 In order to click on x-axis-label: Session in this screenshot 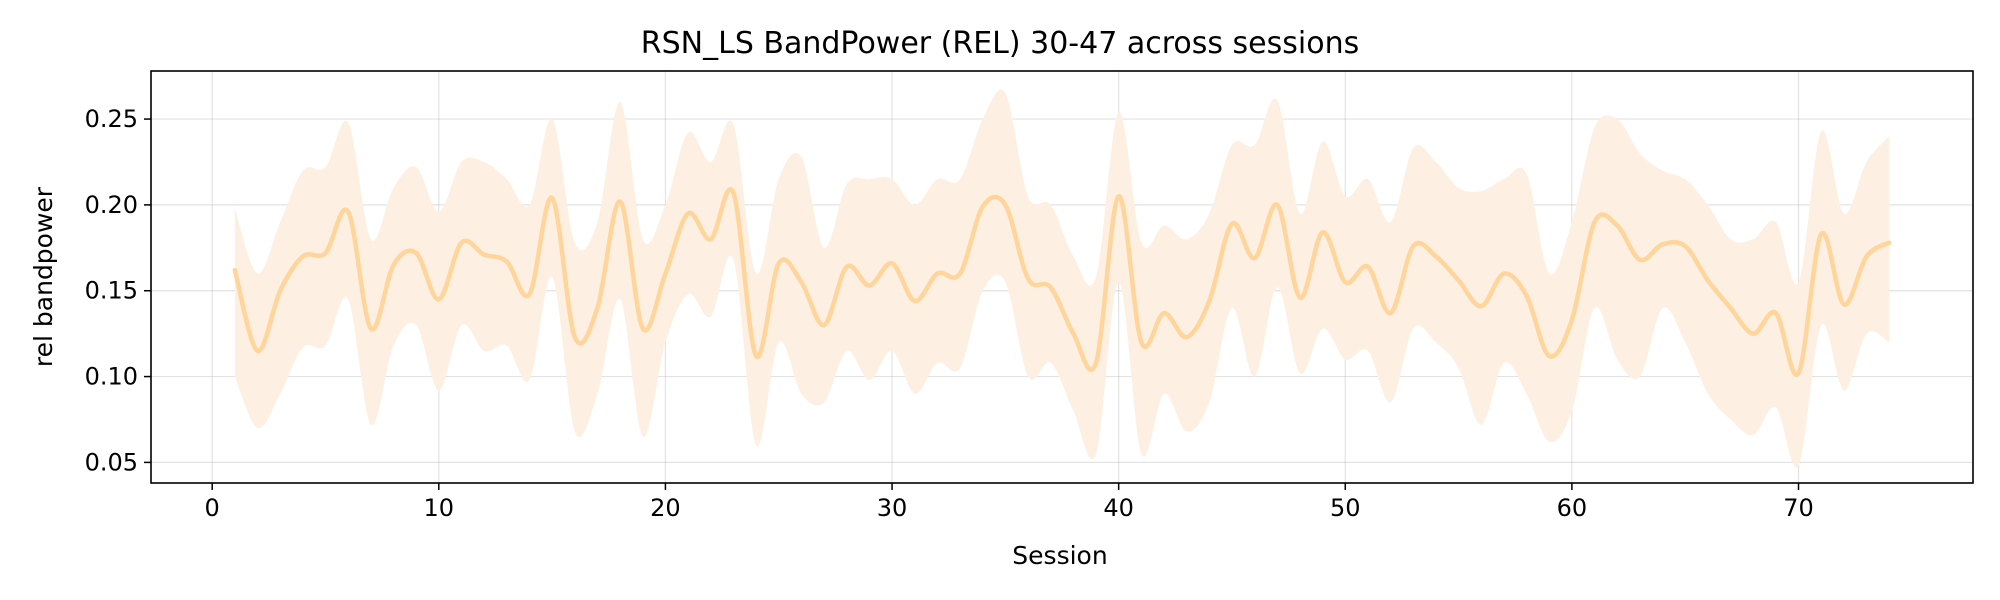, I will do `click(1059, 555)`.